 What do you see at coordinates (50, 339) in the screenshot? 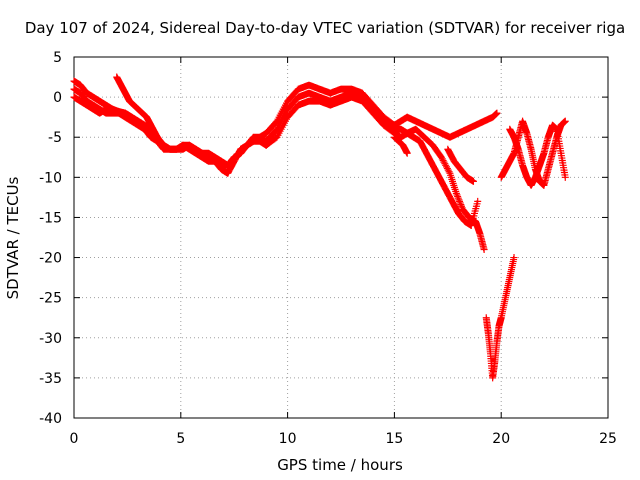
I see `y-tick-label: -30` at bounding box center [50, 339].